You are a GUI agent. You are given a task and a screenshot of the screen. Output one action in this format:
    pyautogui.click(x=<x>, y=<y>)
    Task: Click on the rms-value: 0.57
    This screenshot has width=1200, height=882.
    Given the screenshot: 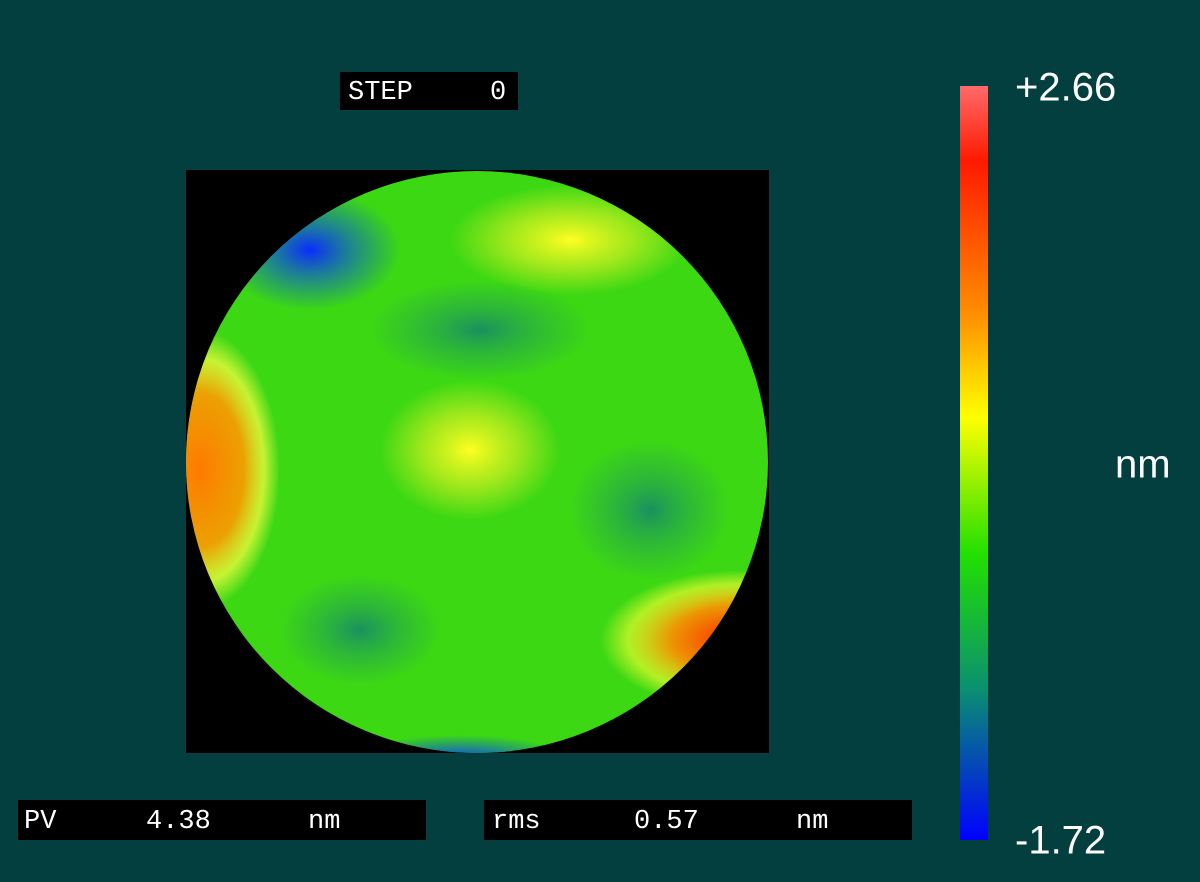 What is the action you would take?
    pyautogui.click(x=666, y=822)
    